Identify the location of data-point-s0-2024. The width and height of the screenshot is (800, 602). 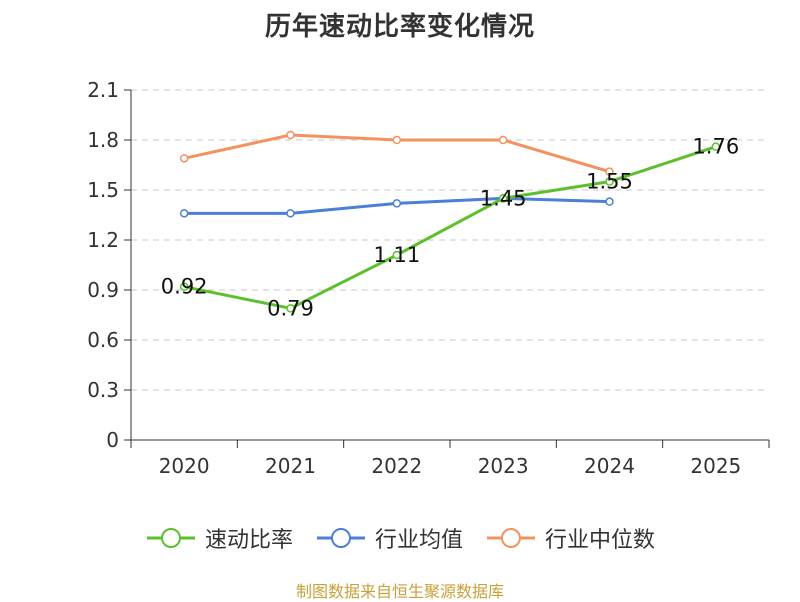
(609, 181).